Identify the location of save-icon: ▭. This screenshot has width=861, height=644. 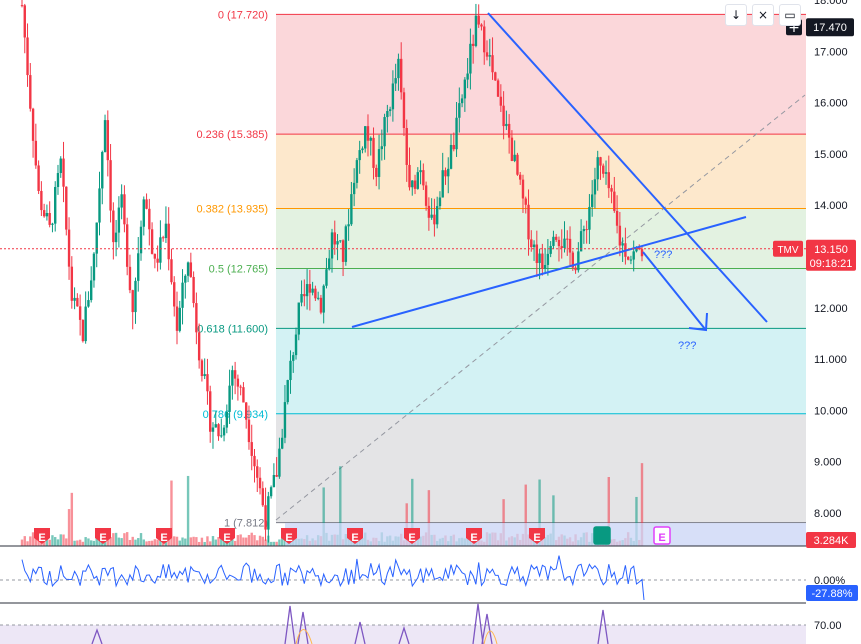
(790, 15).